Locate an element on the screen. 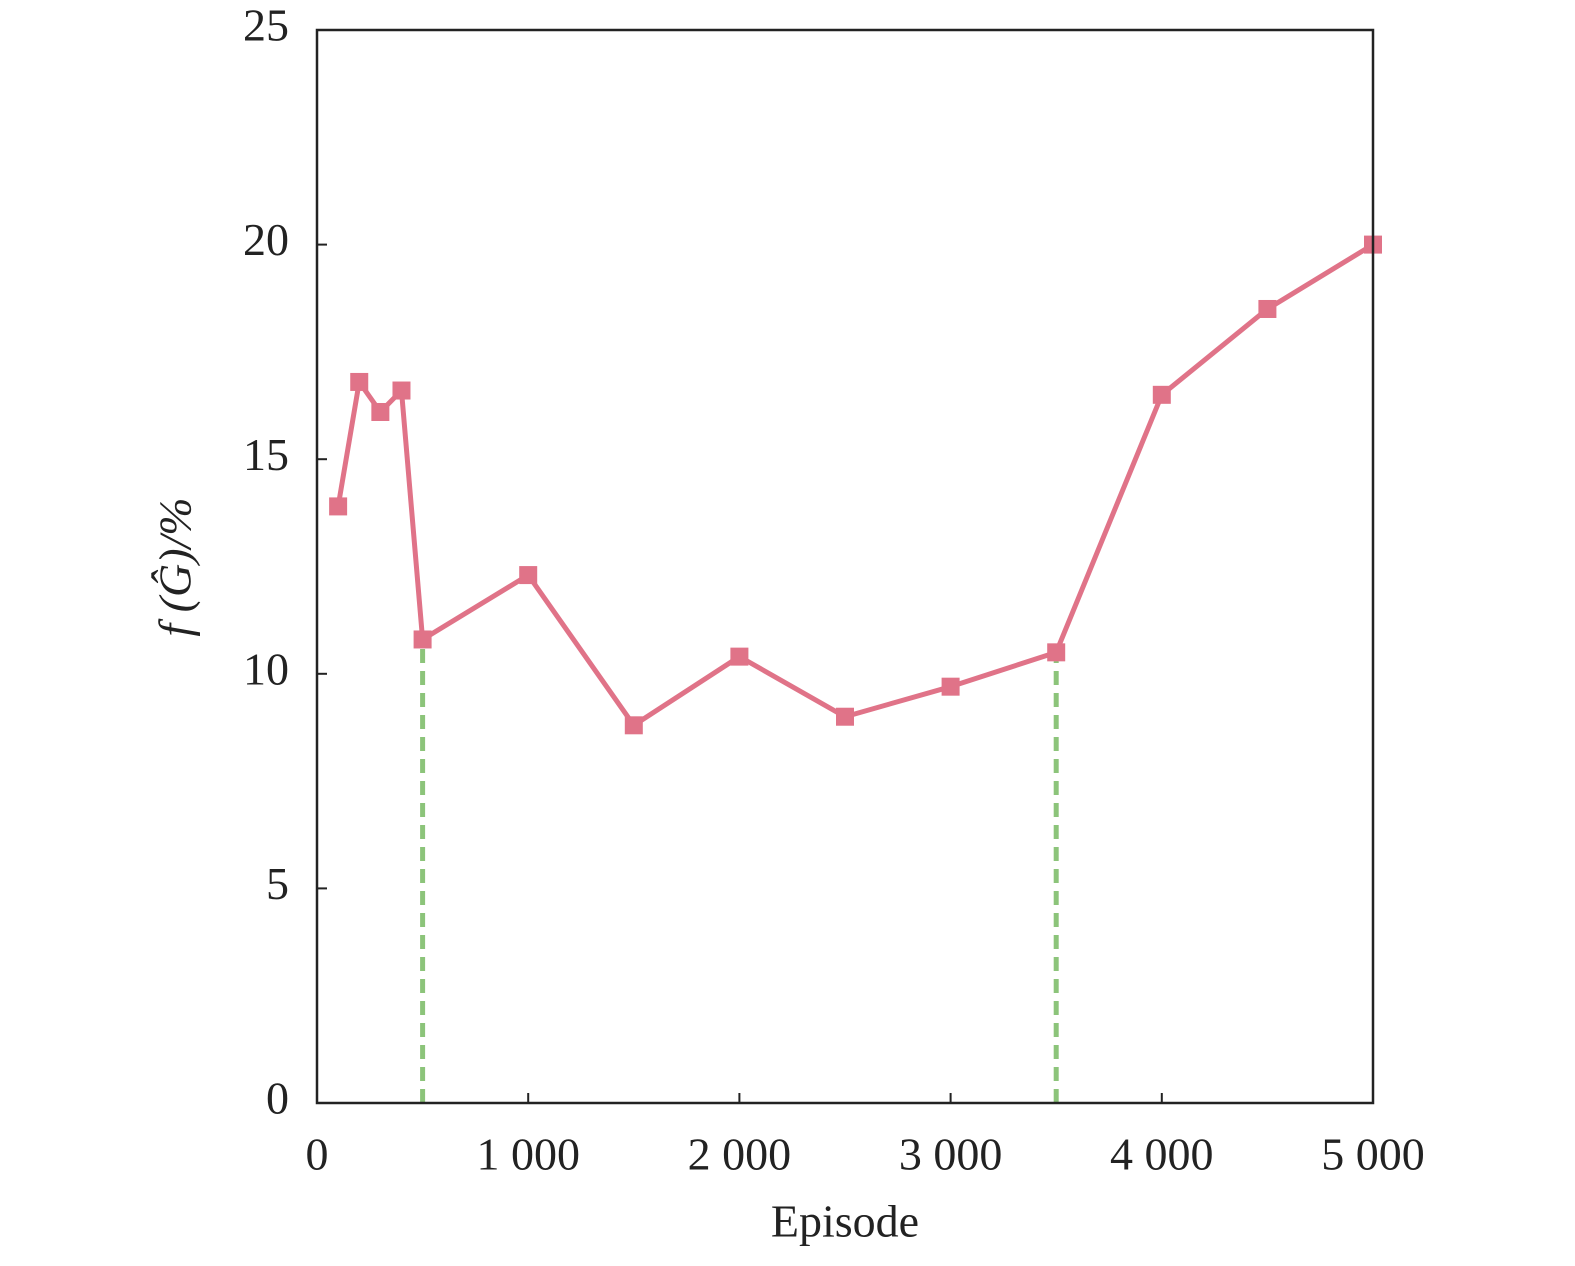  x-tick-label: 3 000 is located at coordinates (951, 1154).